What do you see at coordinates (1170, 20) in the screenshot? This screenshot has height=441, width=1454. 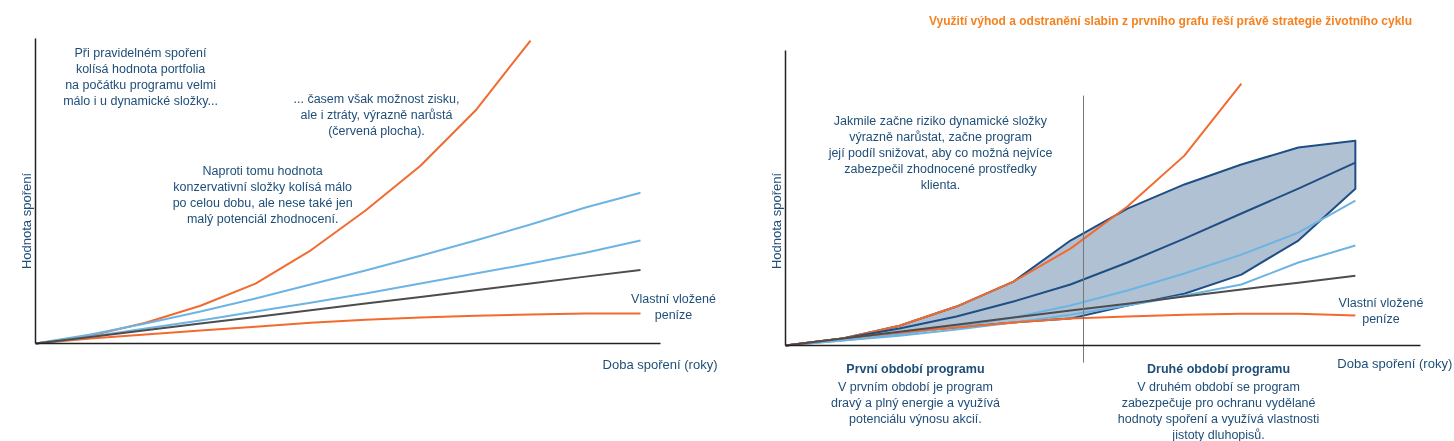 I see `chart-title: Využití výhod a odstranění slabin z prvního grafu řeší právě strategie životního cyklu` at bounding box center [1170, 20].